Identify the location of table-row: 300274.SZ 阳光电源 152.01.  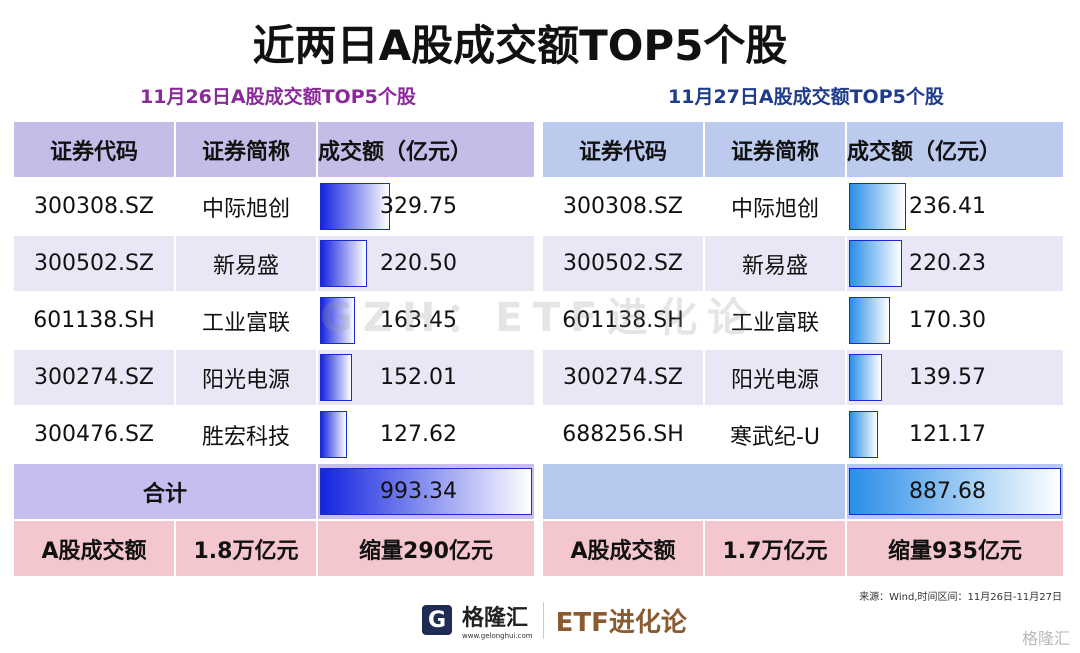
(275, 377).